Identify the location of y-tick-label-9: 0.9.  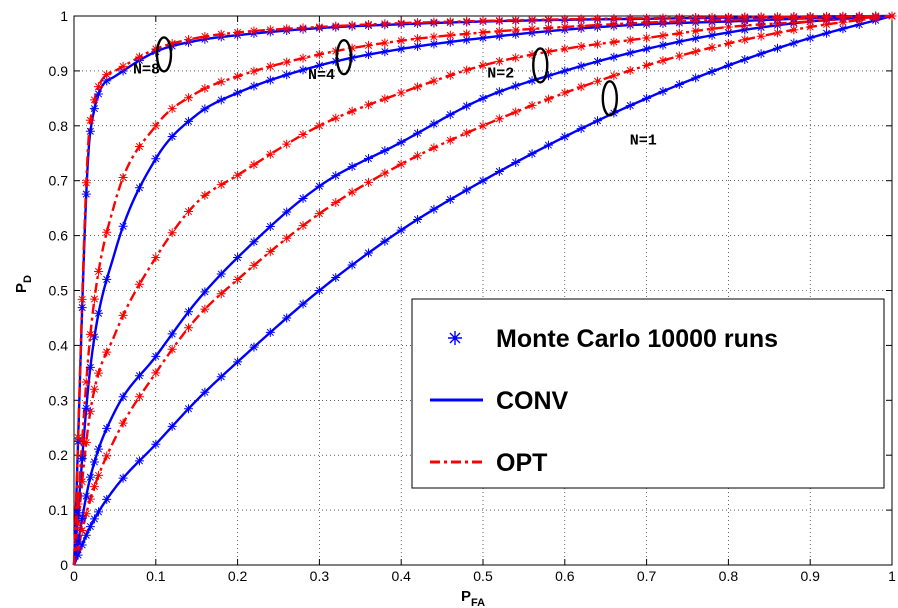
(59, 71).